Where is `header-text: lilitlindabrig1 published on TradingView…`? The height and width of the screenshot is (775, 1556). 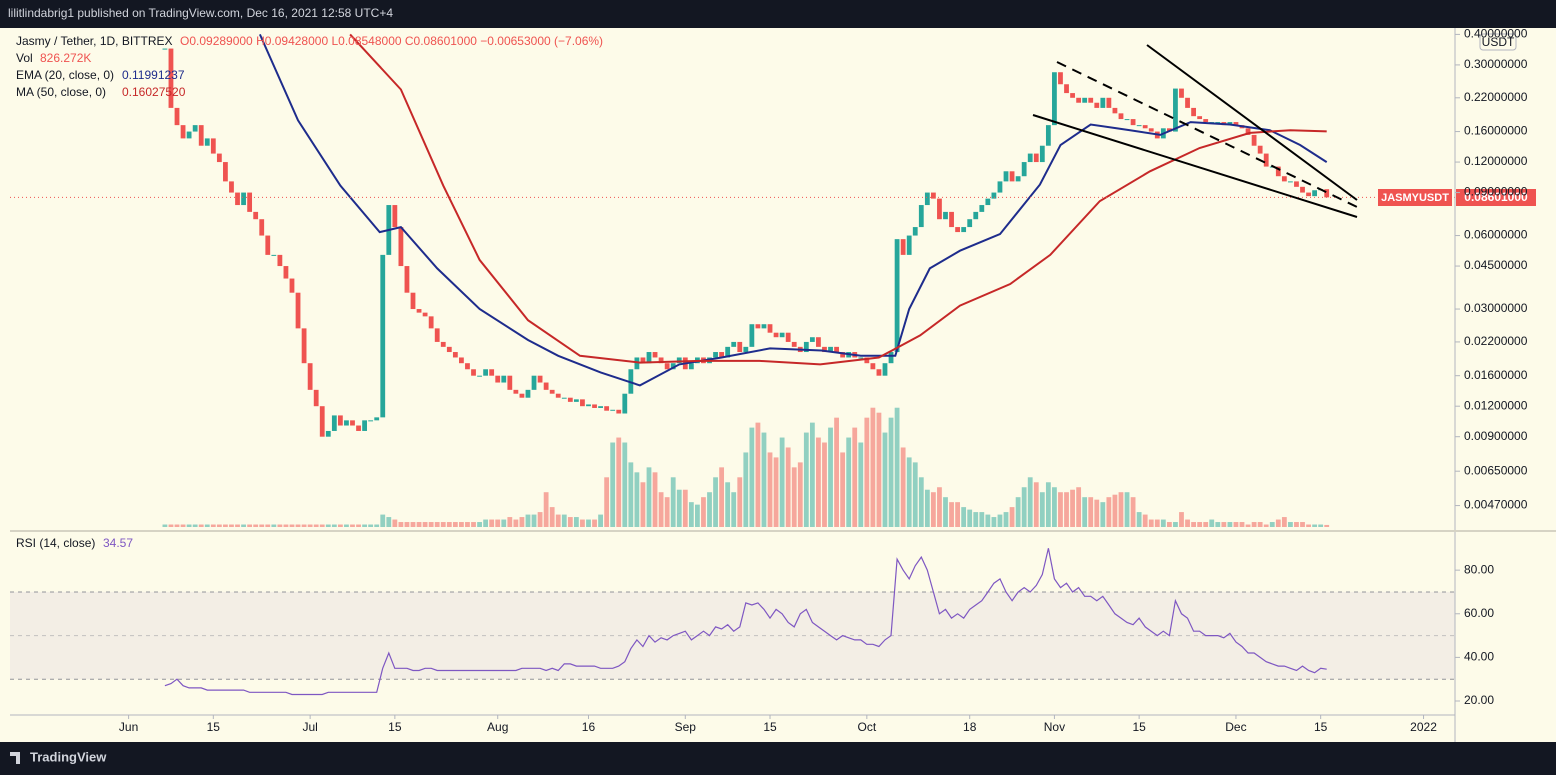
header-text: lilitlindabrig1 published on TradingView… is located at coordinates (200, 13).